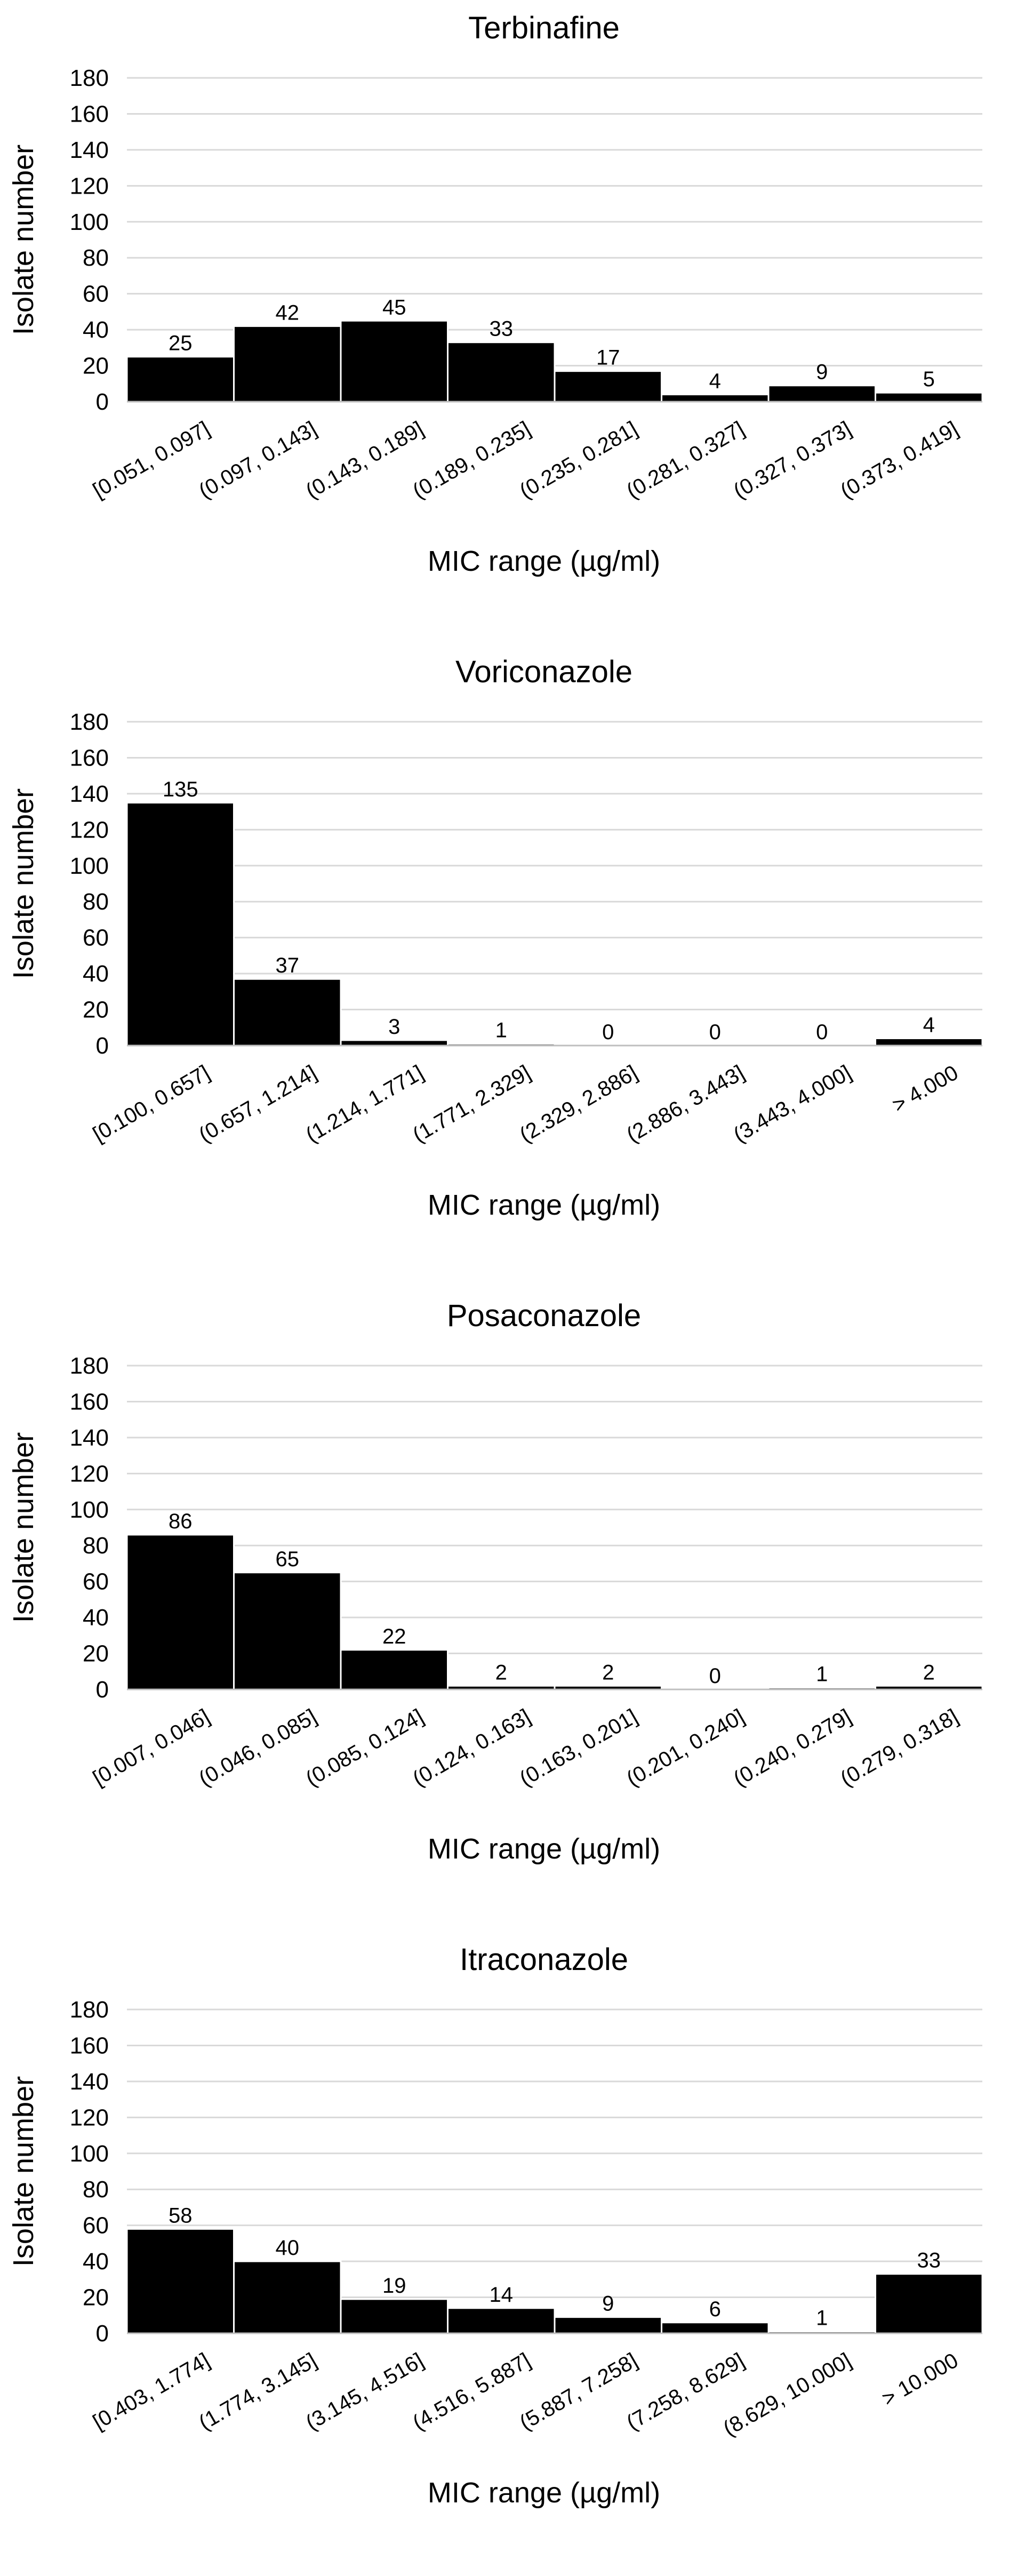  I want to click on x-category-label: [0.403, 1.774], so click(151, 2391).